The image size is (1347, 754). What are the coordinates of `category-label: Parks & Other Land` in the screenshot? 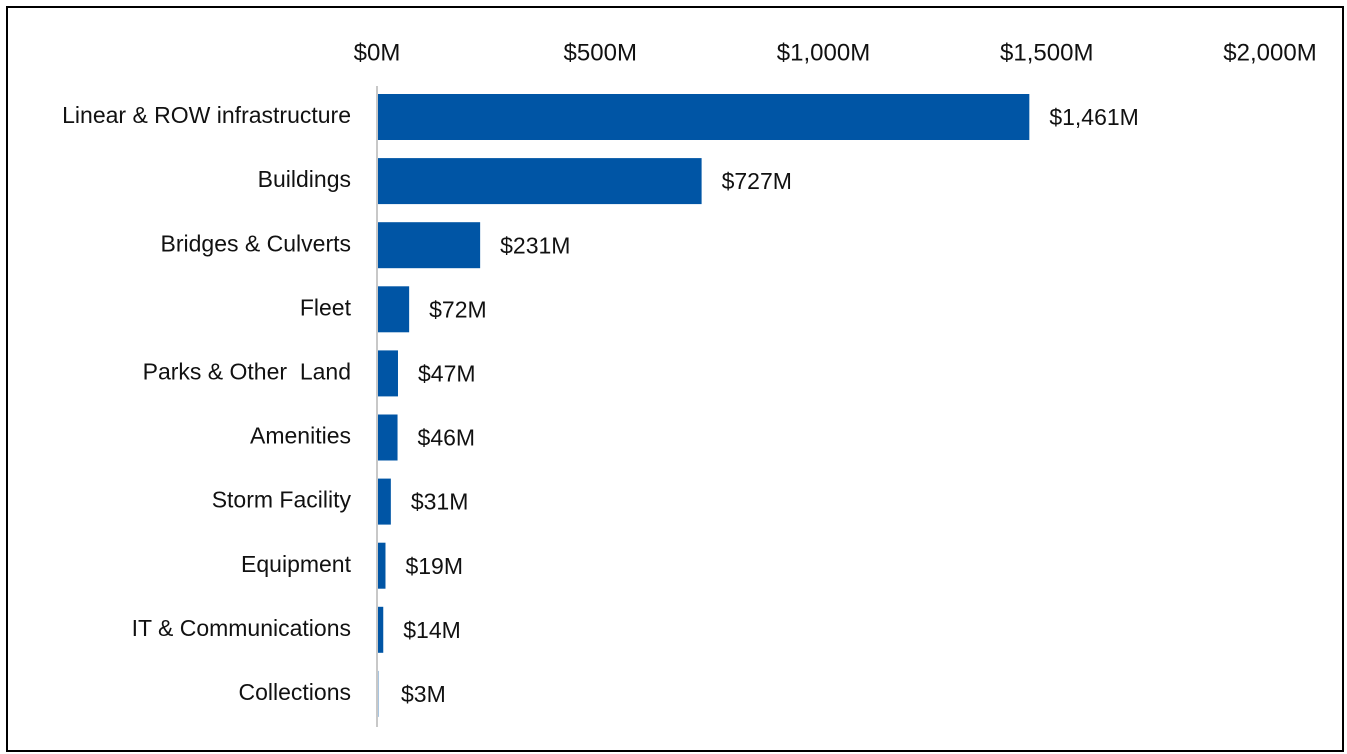 It's located at (247, 371).